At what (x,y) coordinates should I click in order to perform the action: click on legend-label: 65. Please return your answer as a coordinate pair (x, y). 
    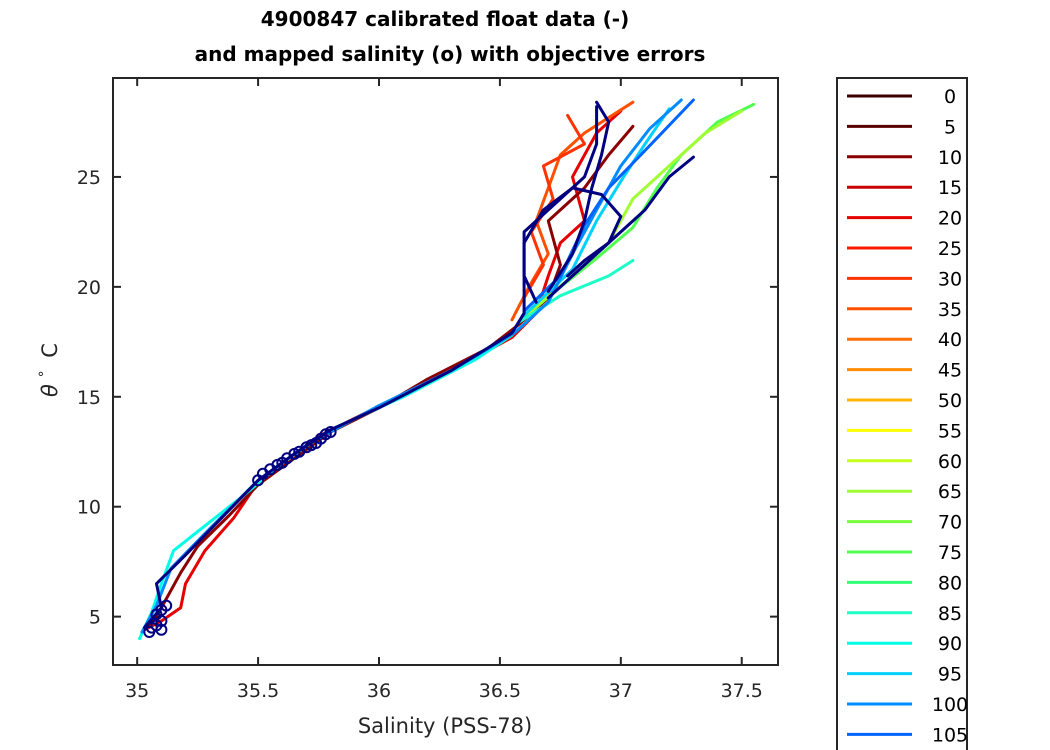
    Looking at the image, I should click on (950, 492).